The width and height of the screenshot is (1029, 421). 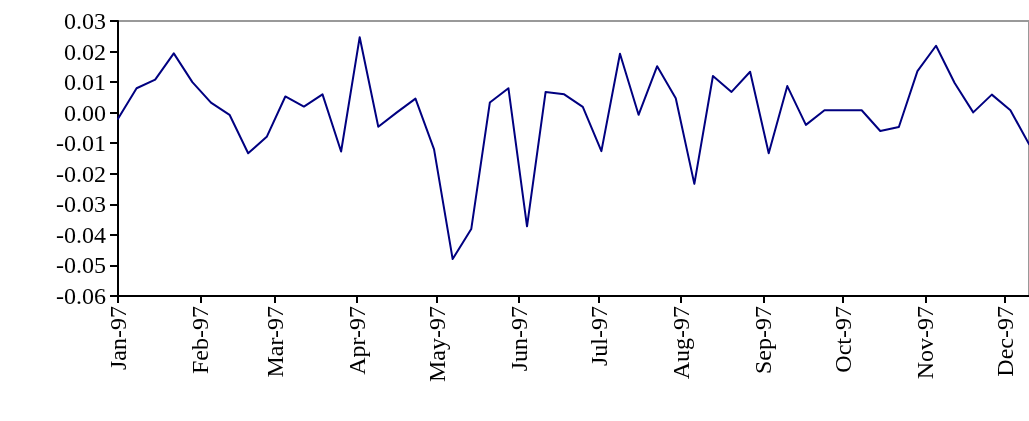 What do you see at coordinates (85, 21) in the screenshot?
I see `y-tick-label: 0.03` at bounding box center [85, 21].